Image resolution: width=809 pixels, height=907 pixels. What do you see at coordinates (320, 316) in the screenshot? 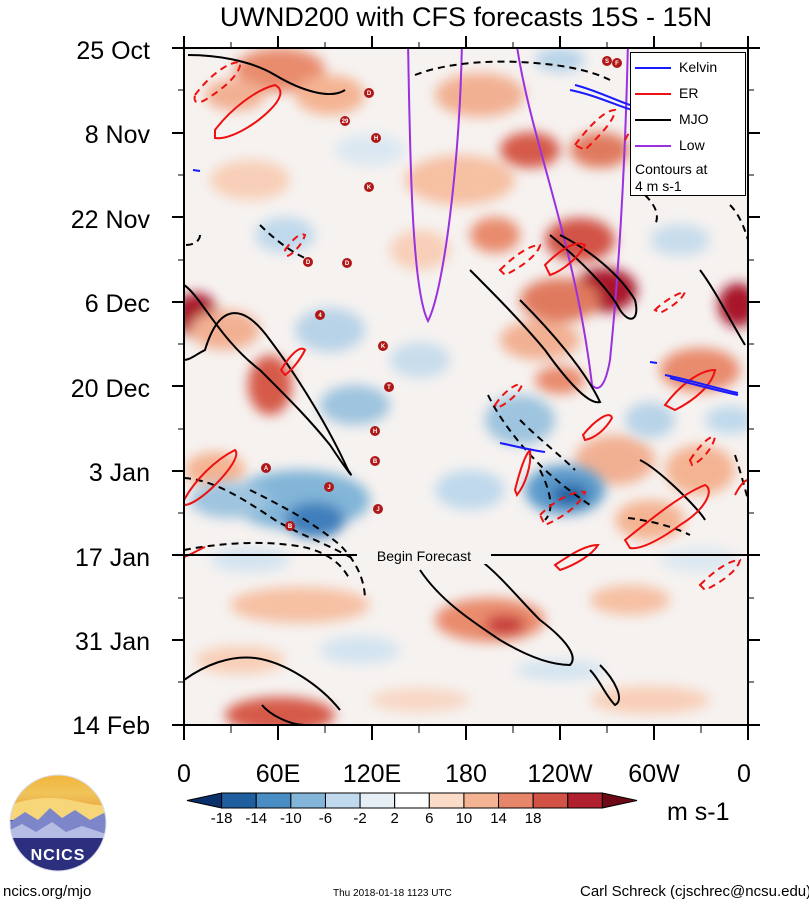
I see `svg-text: 4` at bounding box center [320, 316].